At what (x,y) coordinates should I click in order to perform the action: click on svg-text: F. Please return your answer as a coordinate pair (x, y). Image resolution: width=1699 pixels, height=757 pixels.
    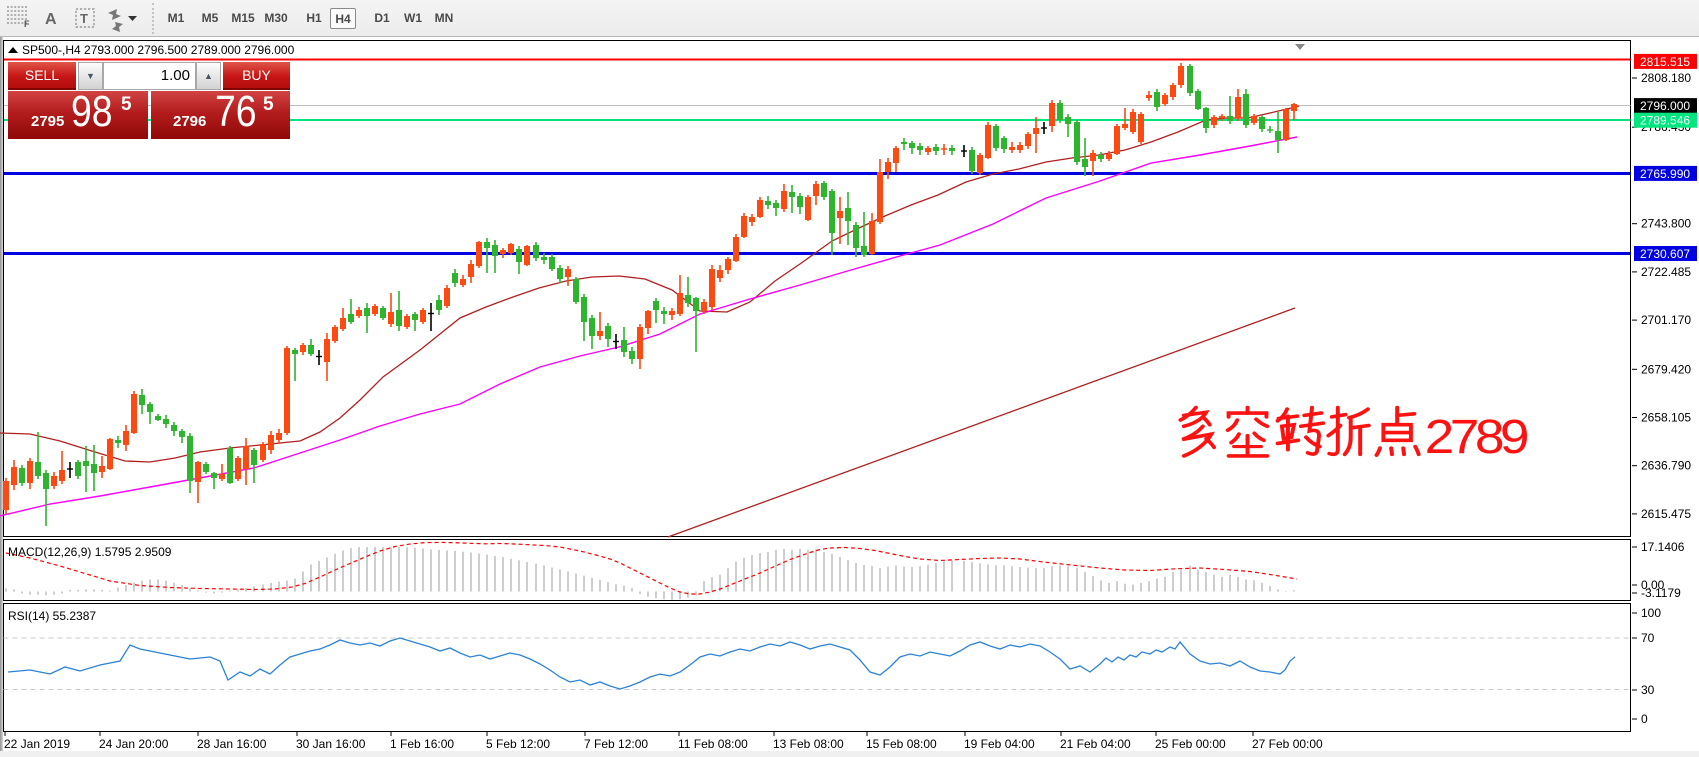
    Looking at the image, I should click on (27, 24).